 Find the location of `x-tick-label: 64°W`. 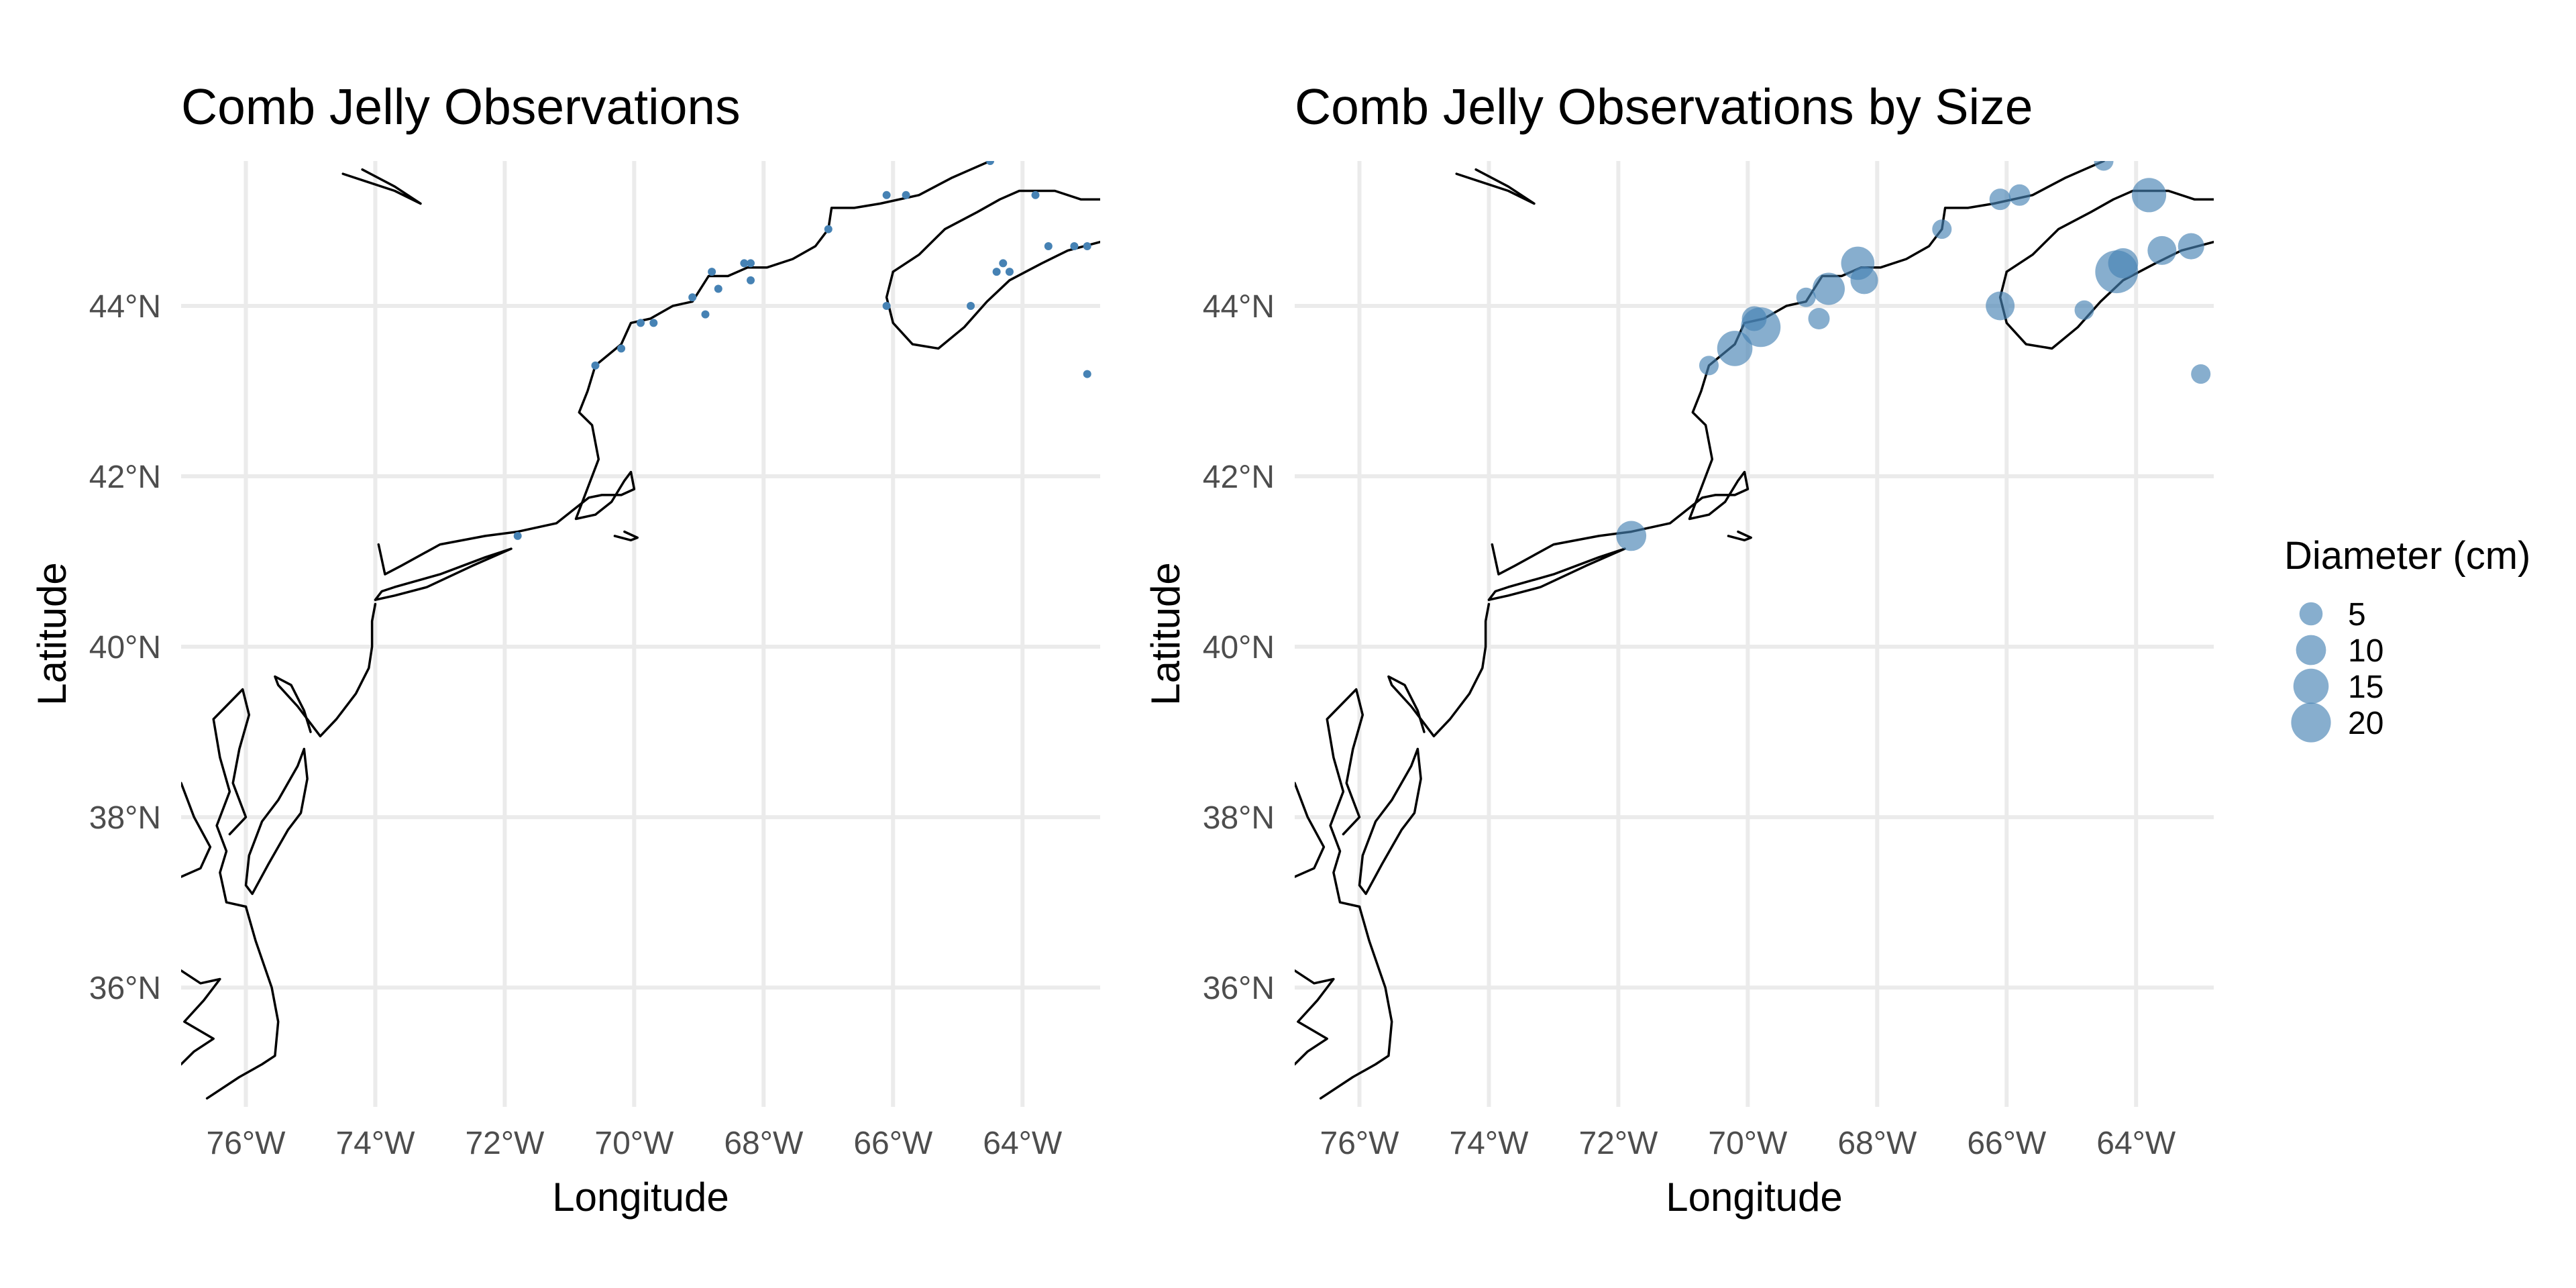

x-tick-label: 64°W is located at coordinates (2136, 1143).